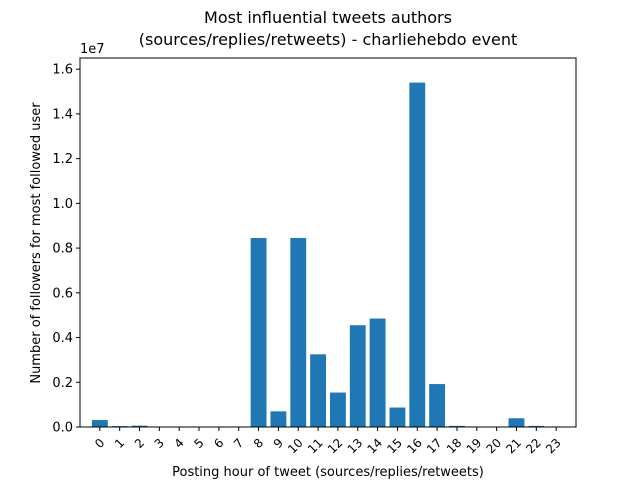 This screenshot has height=480, width=640. I want to click on y-tick-label: 0.8, so click(62, 249).